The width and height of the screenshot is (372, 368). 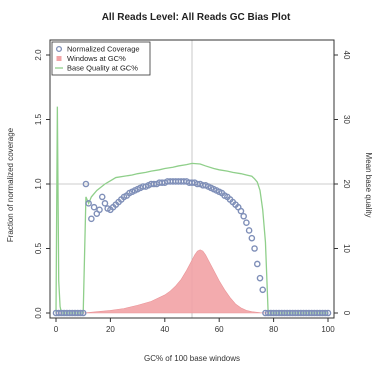 What do you see at coordinates (346, 55) in the screenshot?
I see `y2-tick-label: 40` at bounding box center [346, 55].